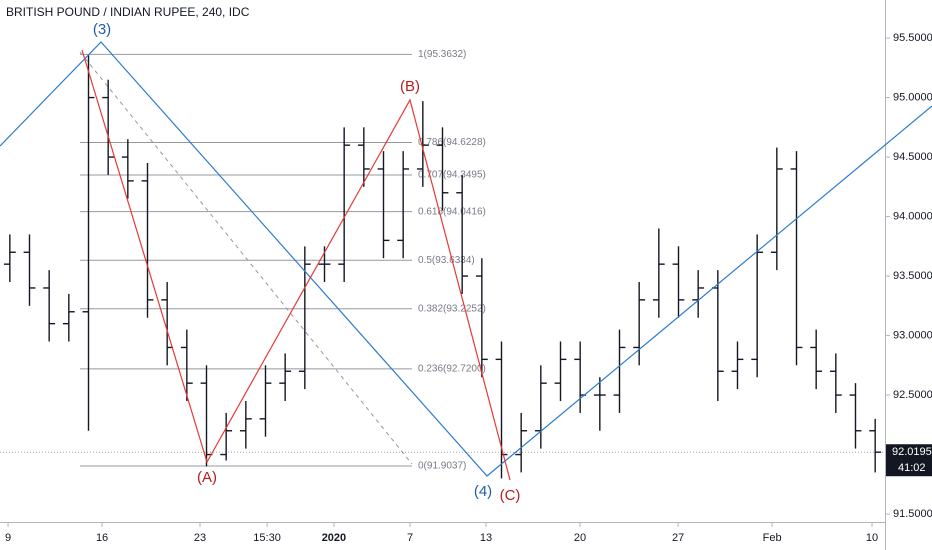  What do you see at coordinates (912, 335) in the screenshot?
I see `y-tick-label: 93.0000` at bounding box center [912, 335].